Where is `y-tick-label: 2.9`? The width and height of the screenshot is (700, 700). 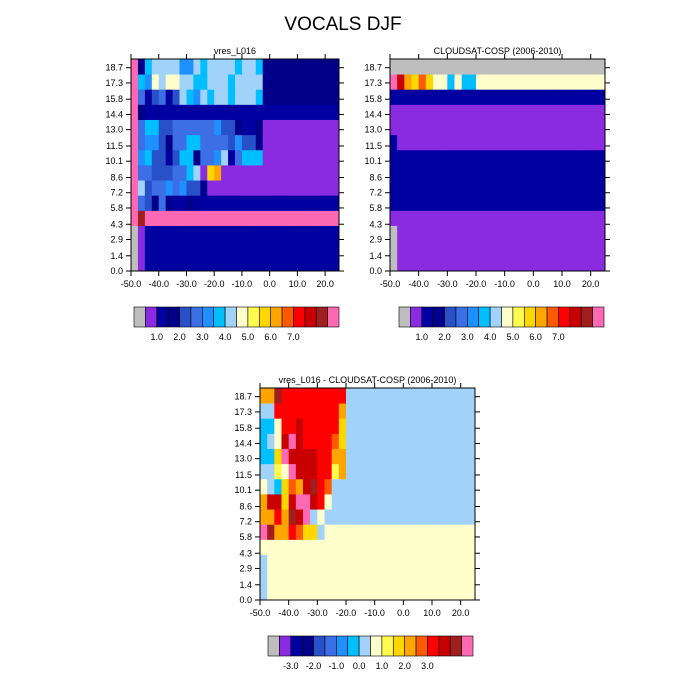 y-tick-label: 2.9 is located at coordinates (375, 239).